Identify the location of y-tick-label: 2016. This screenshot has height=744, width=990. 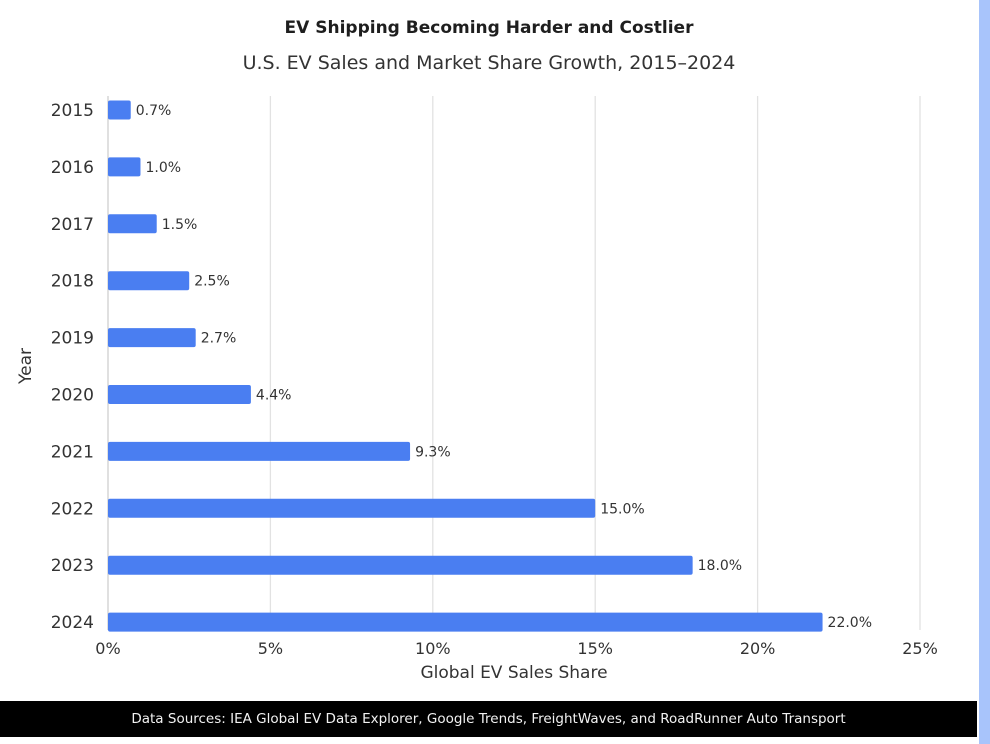
(72, 168).